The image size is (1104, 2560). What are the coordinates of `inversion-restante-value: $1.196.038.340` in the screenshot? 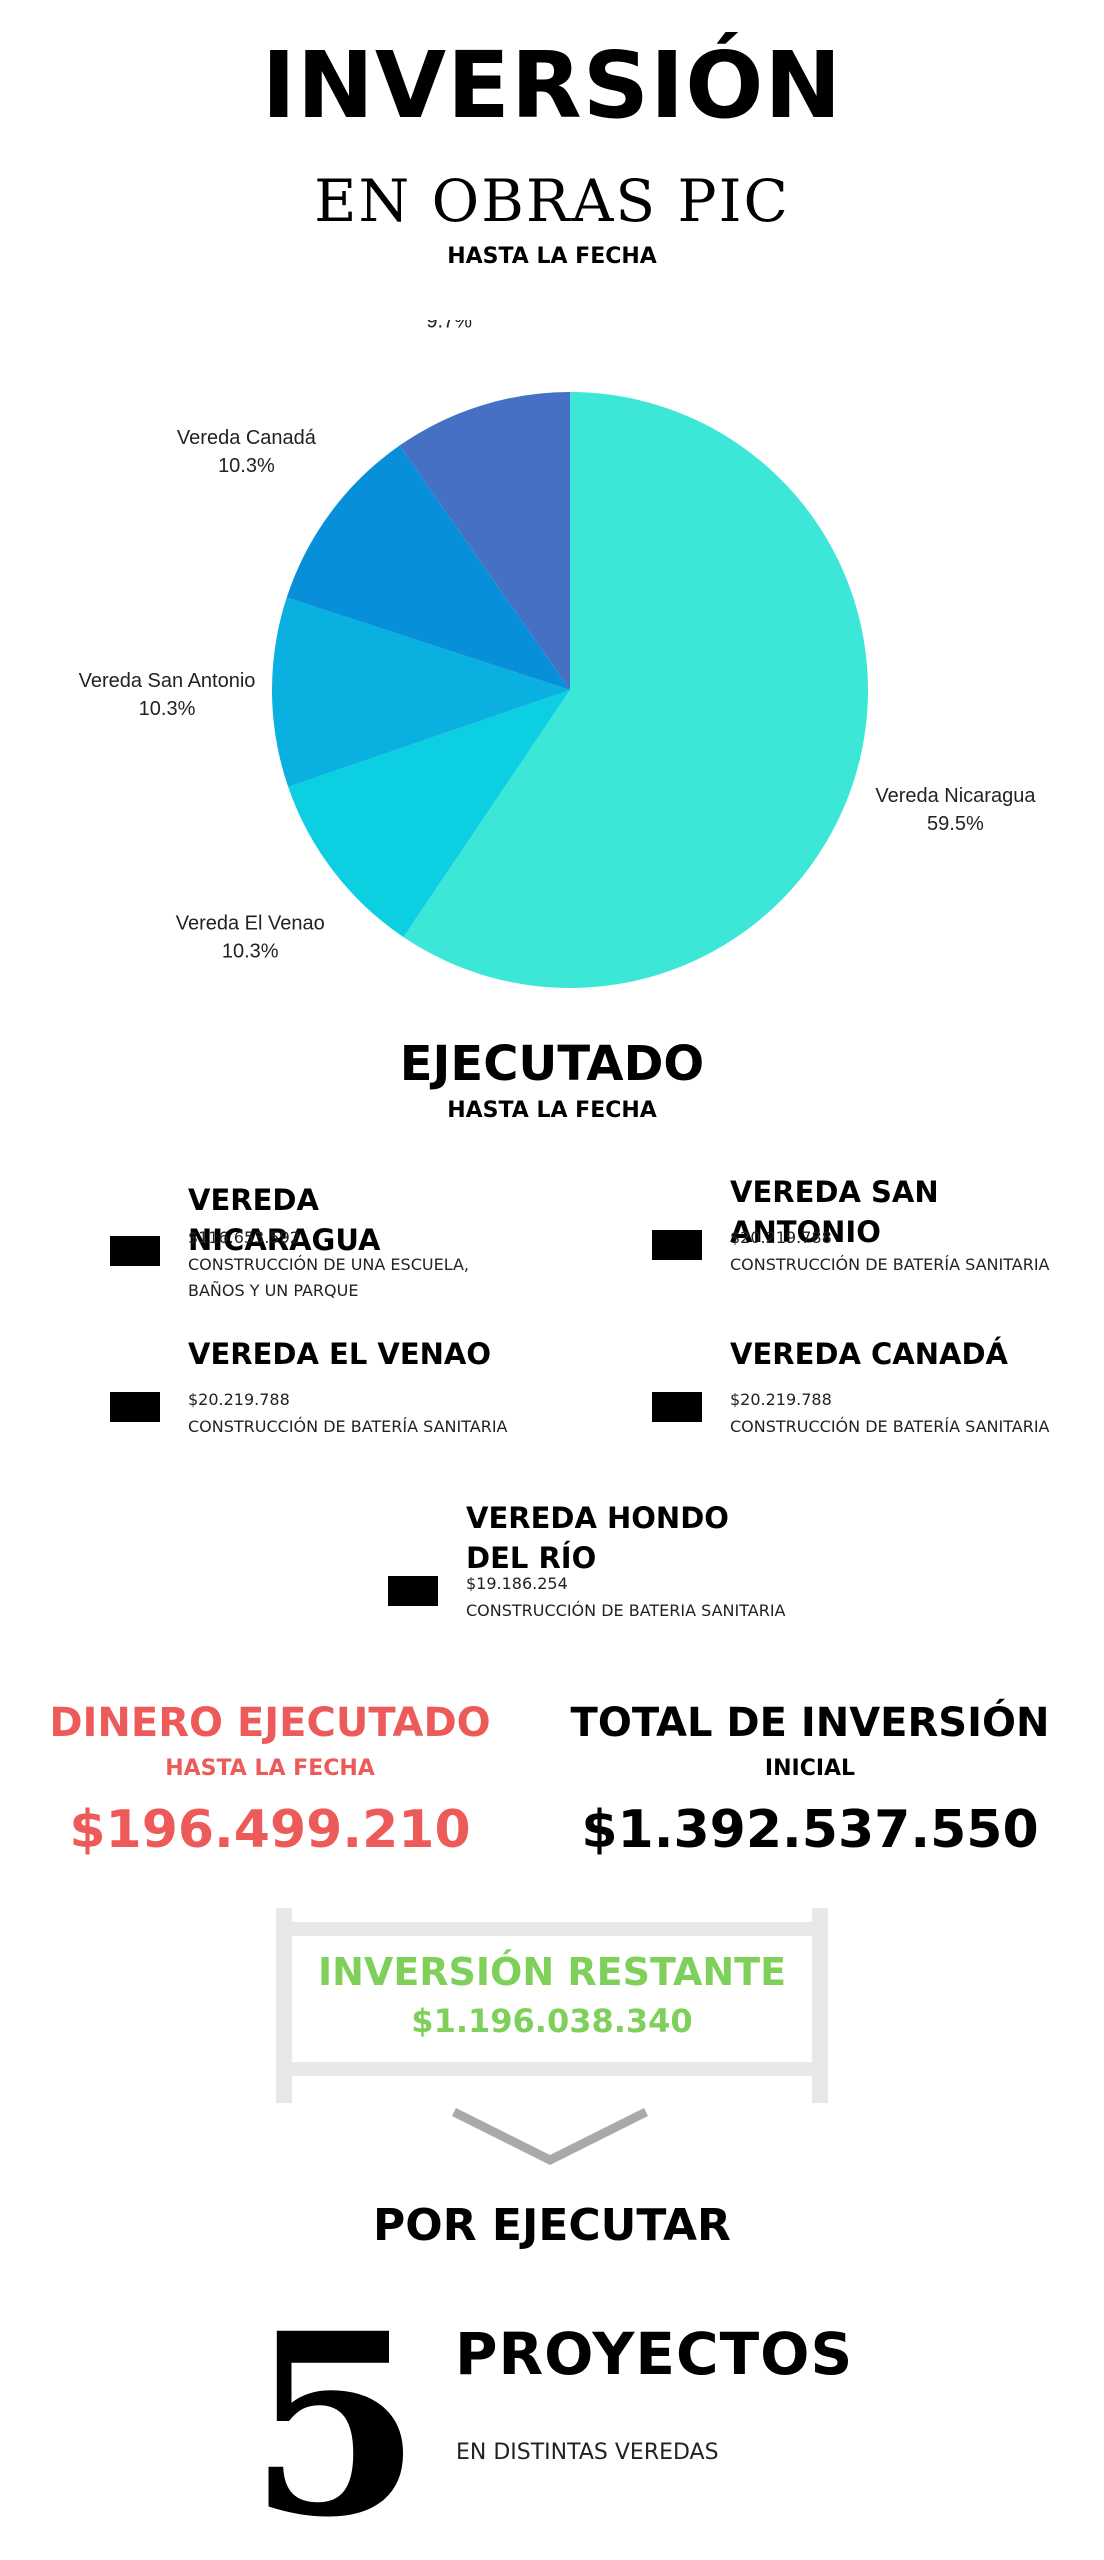 It's located at (552, 2021).